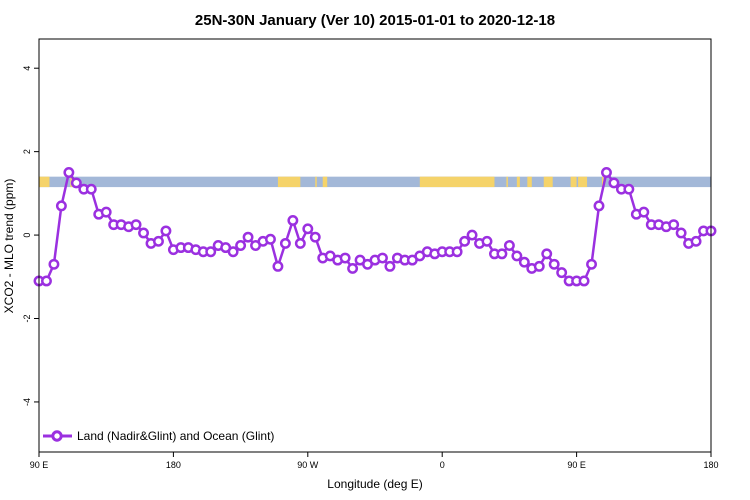  Describe the element at coordinates (175, 436) in the screenshot. I see `legend-label: Land (Nadir&Glint) and Ocean (Glint)` at that location.